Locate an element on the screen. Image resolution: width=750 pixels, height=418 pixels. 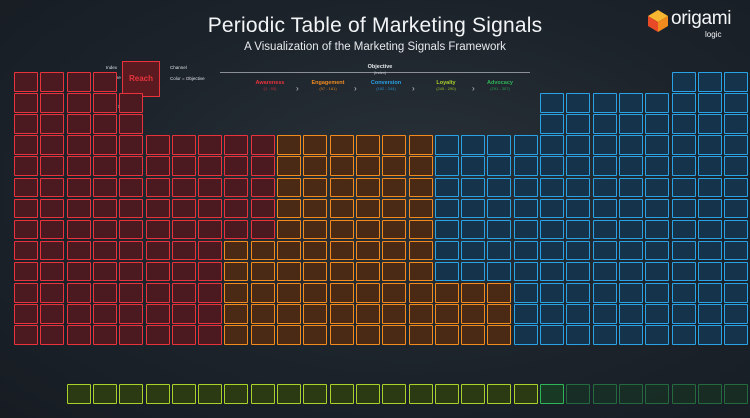
legend-channel: Channel is located at coordinates (178, 67).